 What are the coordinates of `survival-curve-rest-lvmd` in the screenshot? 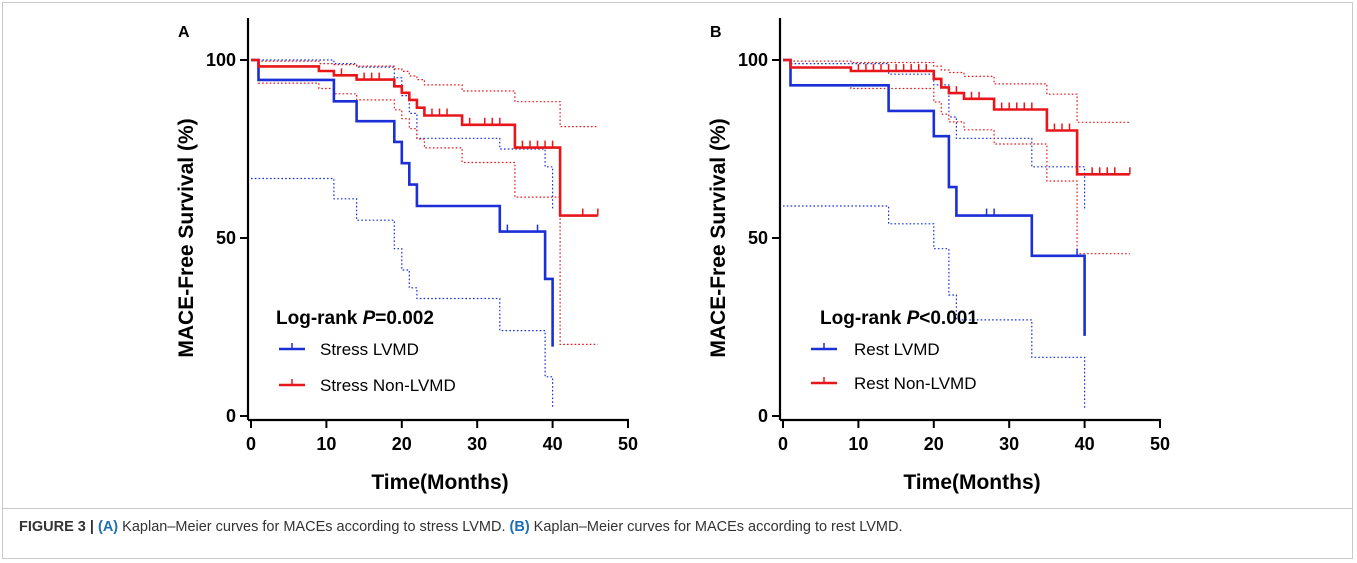 It's located at (934, 197).